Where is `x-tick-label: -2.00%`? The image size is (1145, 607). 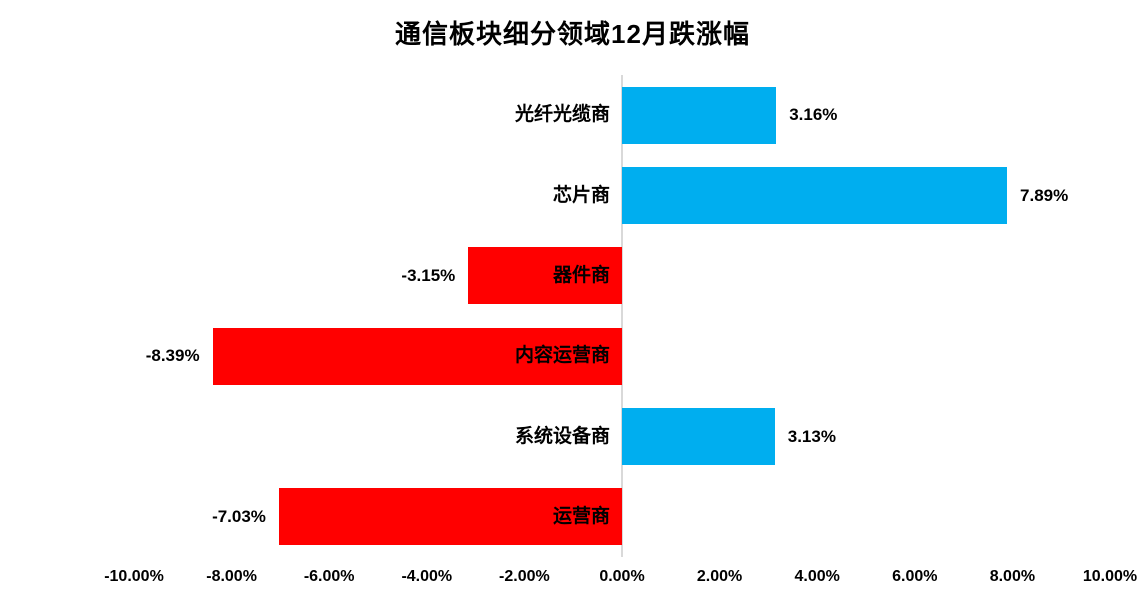
x-tick-label: -2.00% is located at coordinates (524, 576).